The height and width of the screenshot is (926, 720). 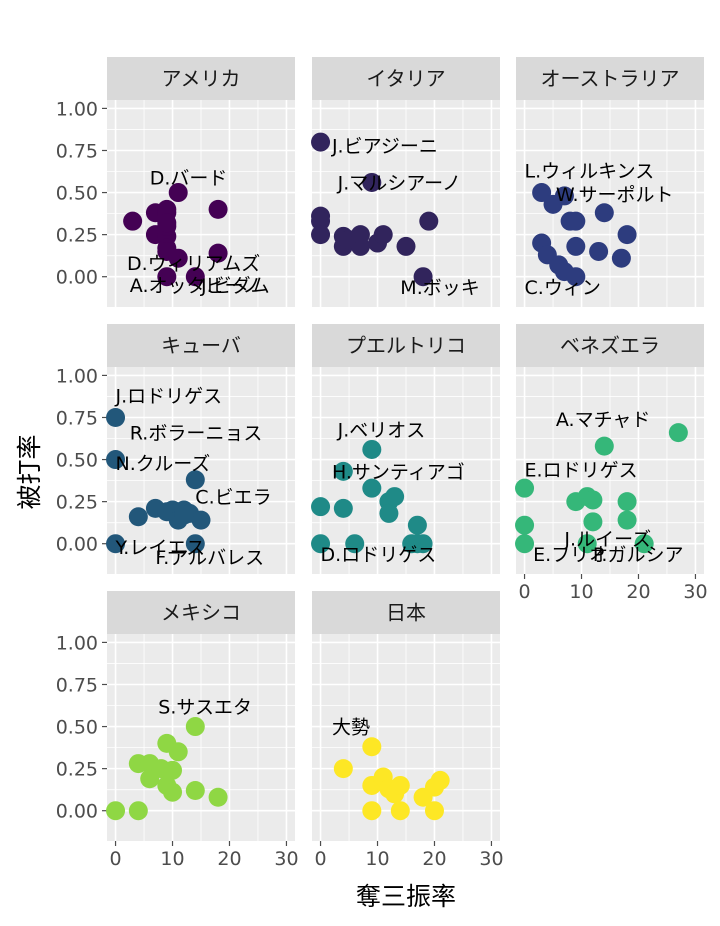 What do you see at coordinates (590, 172) in the screenshot?
I see `point-label: L.ウィルキンス` at bounding box center [590, 172].